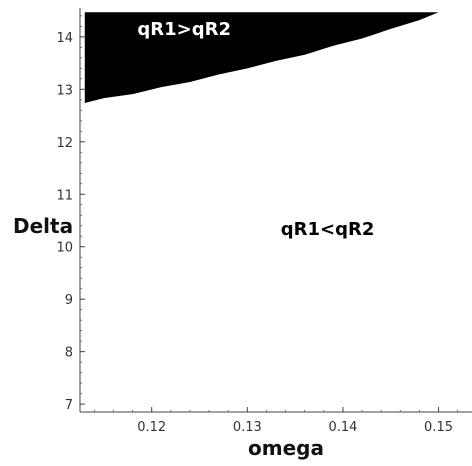 The width and height of the screenshot is (472, 466). I want to click on y-axis-title: Delta, so click(43, 226).